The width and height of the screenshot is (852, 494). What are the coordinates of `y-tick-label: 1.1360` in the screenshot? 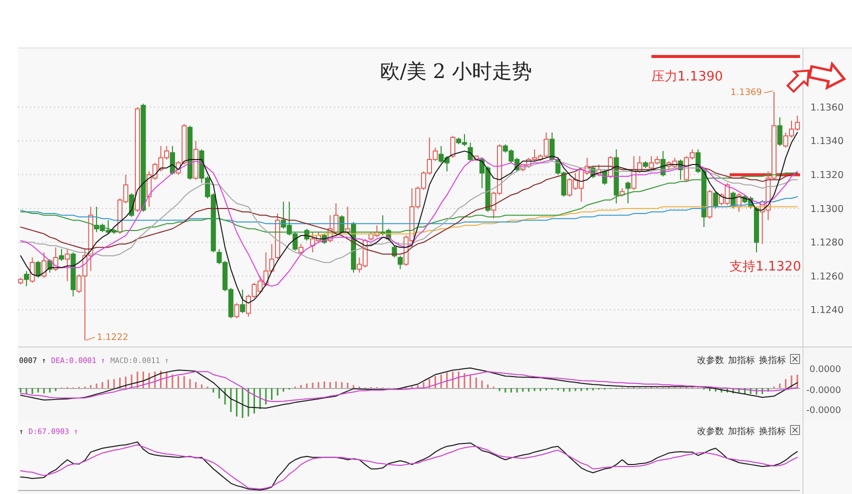 It's located at (827, 108).